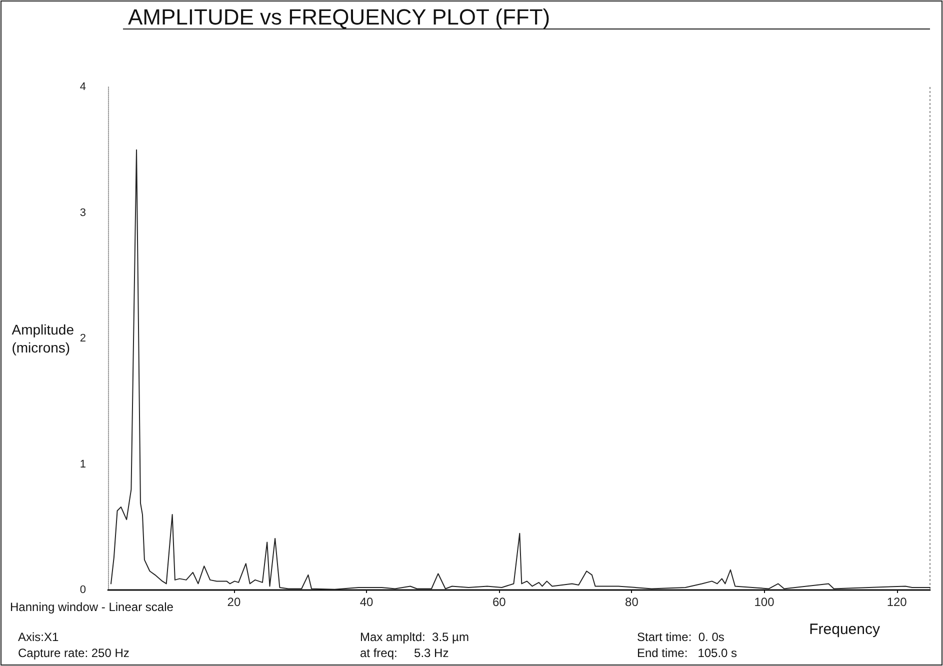  I want to click on text: Start time: 0. 0s, so click(680, 637).